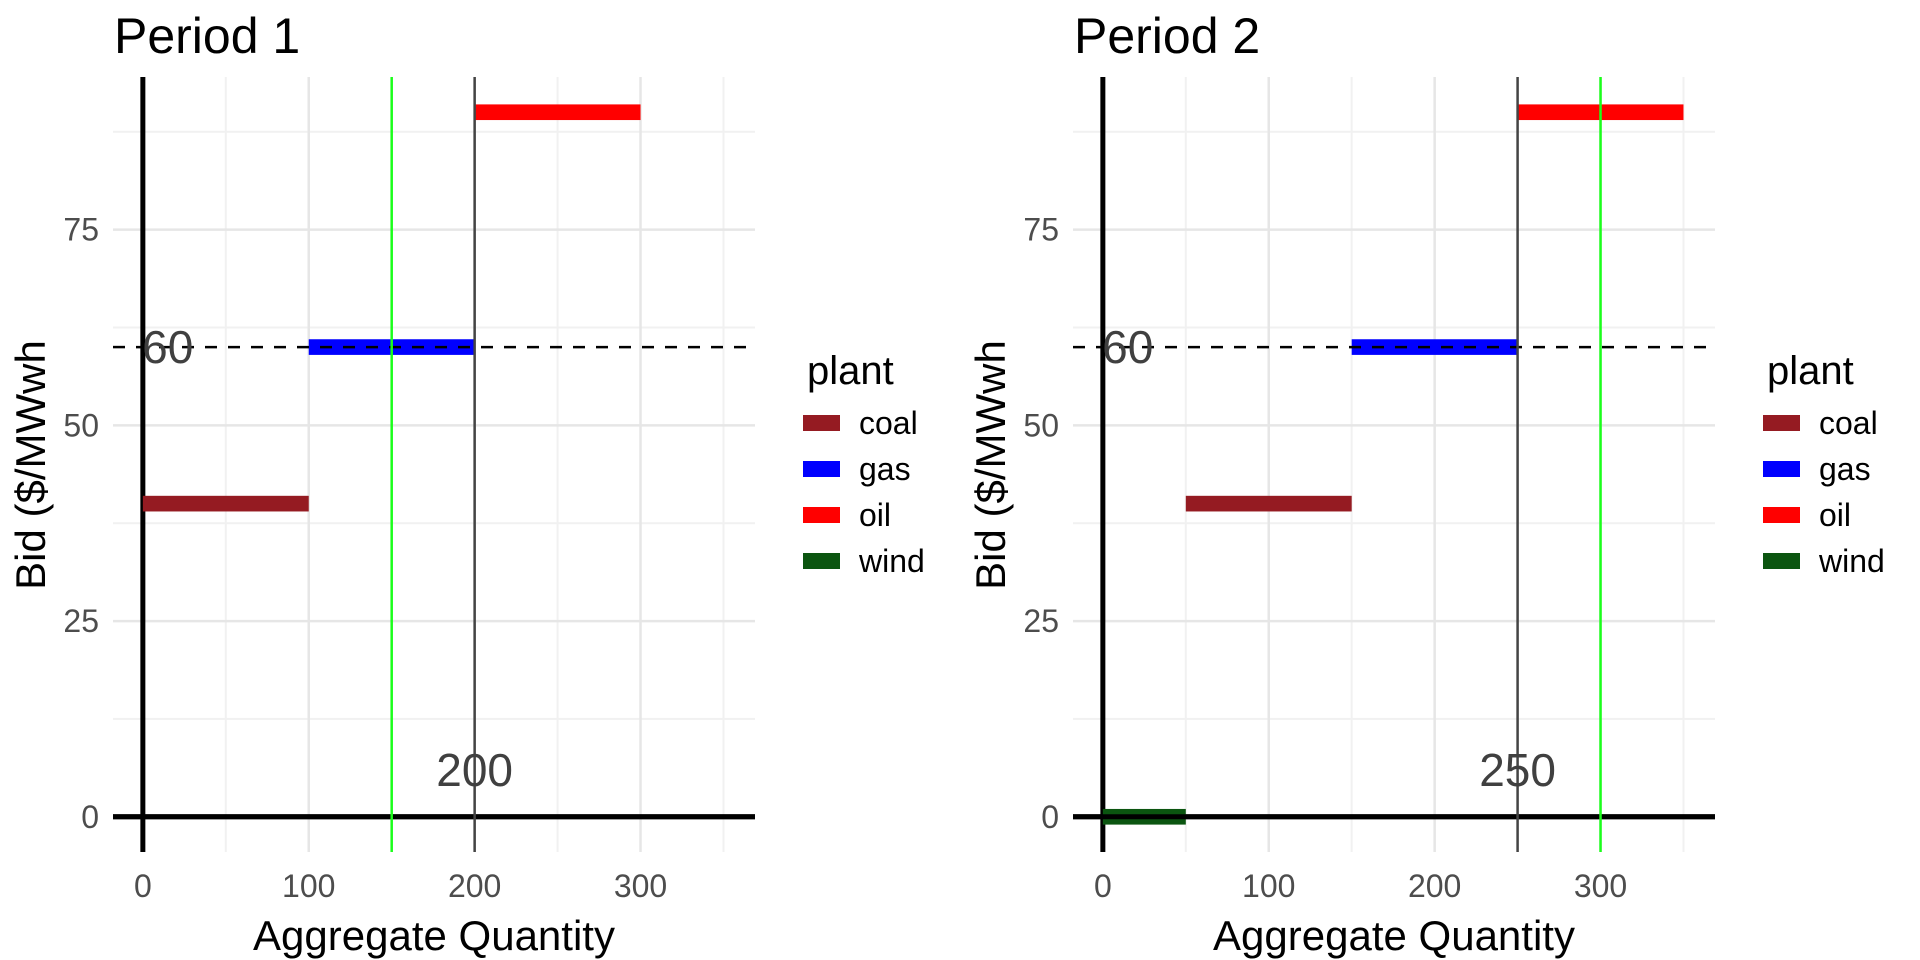  What do you see at coordinates (1167, 36) in the screenshot?
I see `chart-title: Period 2` at bounding box center [1167, 36].